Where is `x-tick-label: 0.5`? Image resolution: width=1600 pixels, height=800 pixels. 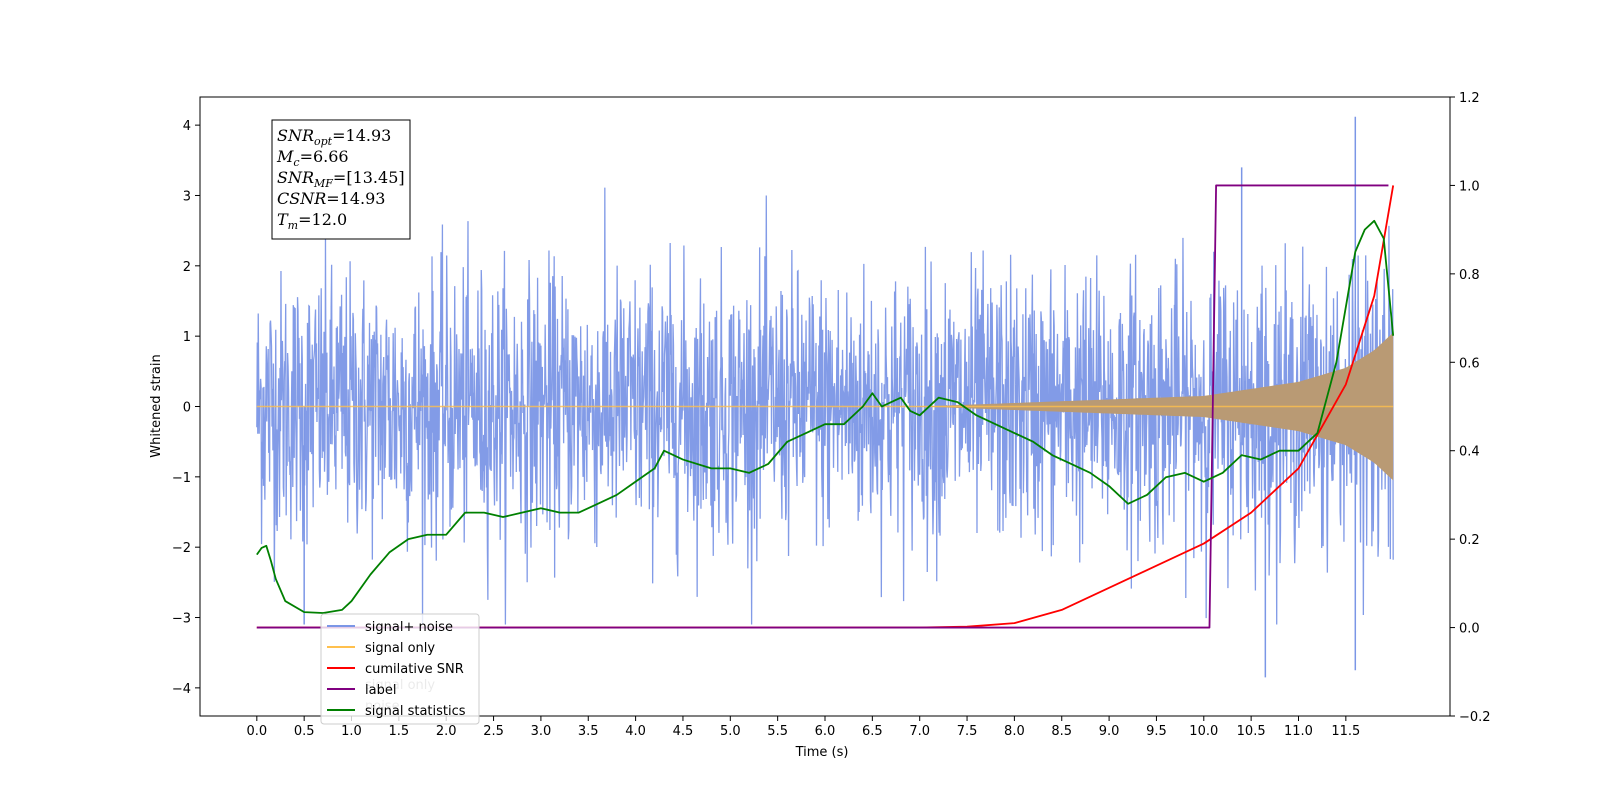
x-tick-label: 0.5 is located at coordinates (304, 731).